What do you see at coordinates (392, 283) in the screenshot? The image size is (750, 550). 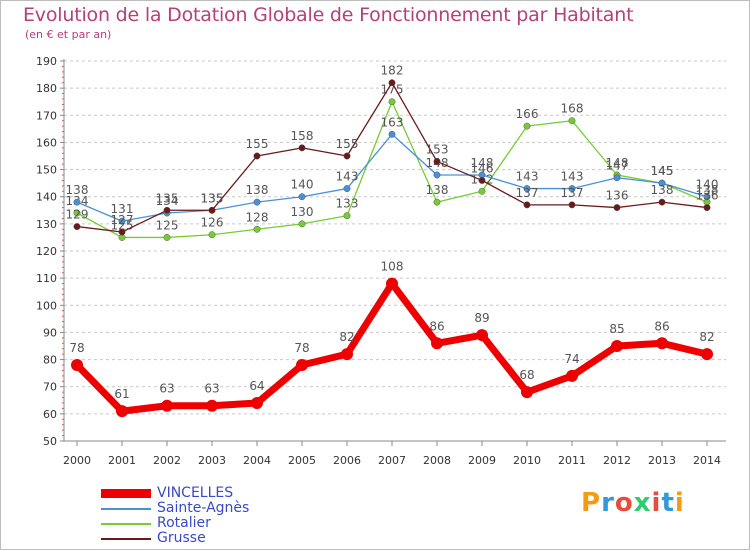 I see `point-vincelles-2007` at bounding box center [392, 283].